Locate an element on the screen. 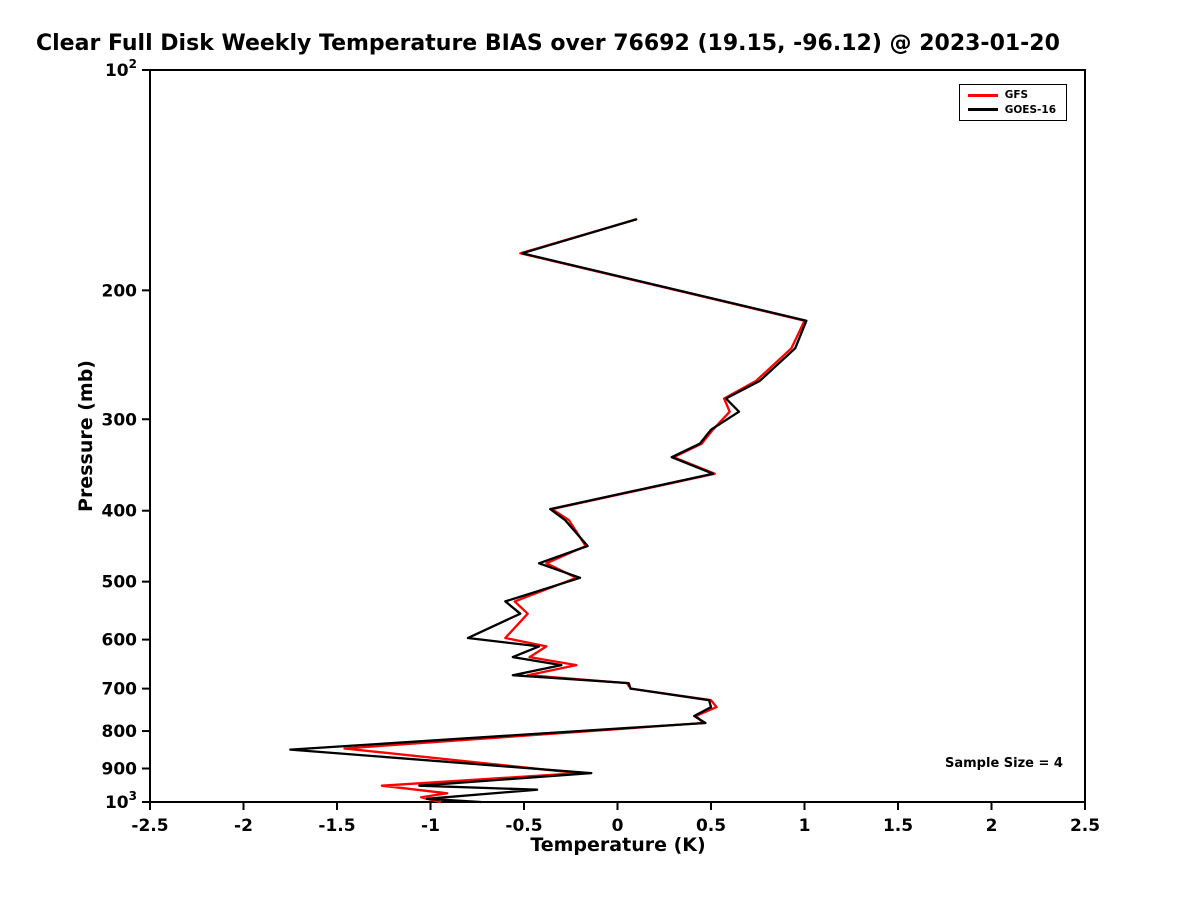 This screenshot has width=1200, height=900. x-tick-label: 2.5 is located at coordinates (1085, 826).